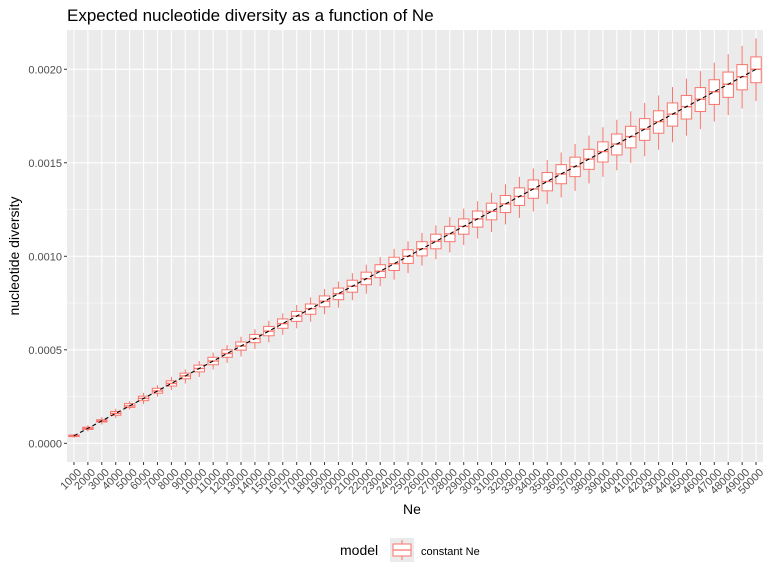  Describe the element at coordinates (14, 255) in the screenshot. I see `y-axis-title: nucleotide diversity` at that location.